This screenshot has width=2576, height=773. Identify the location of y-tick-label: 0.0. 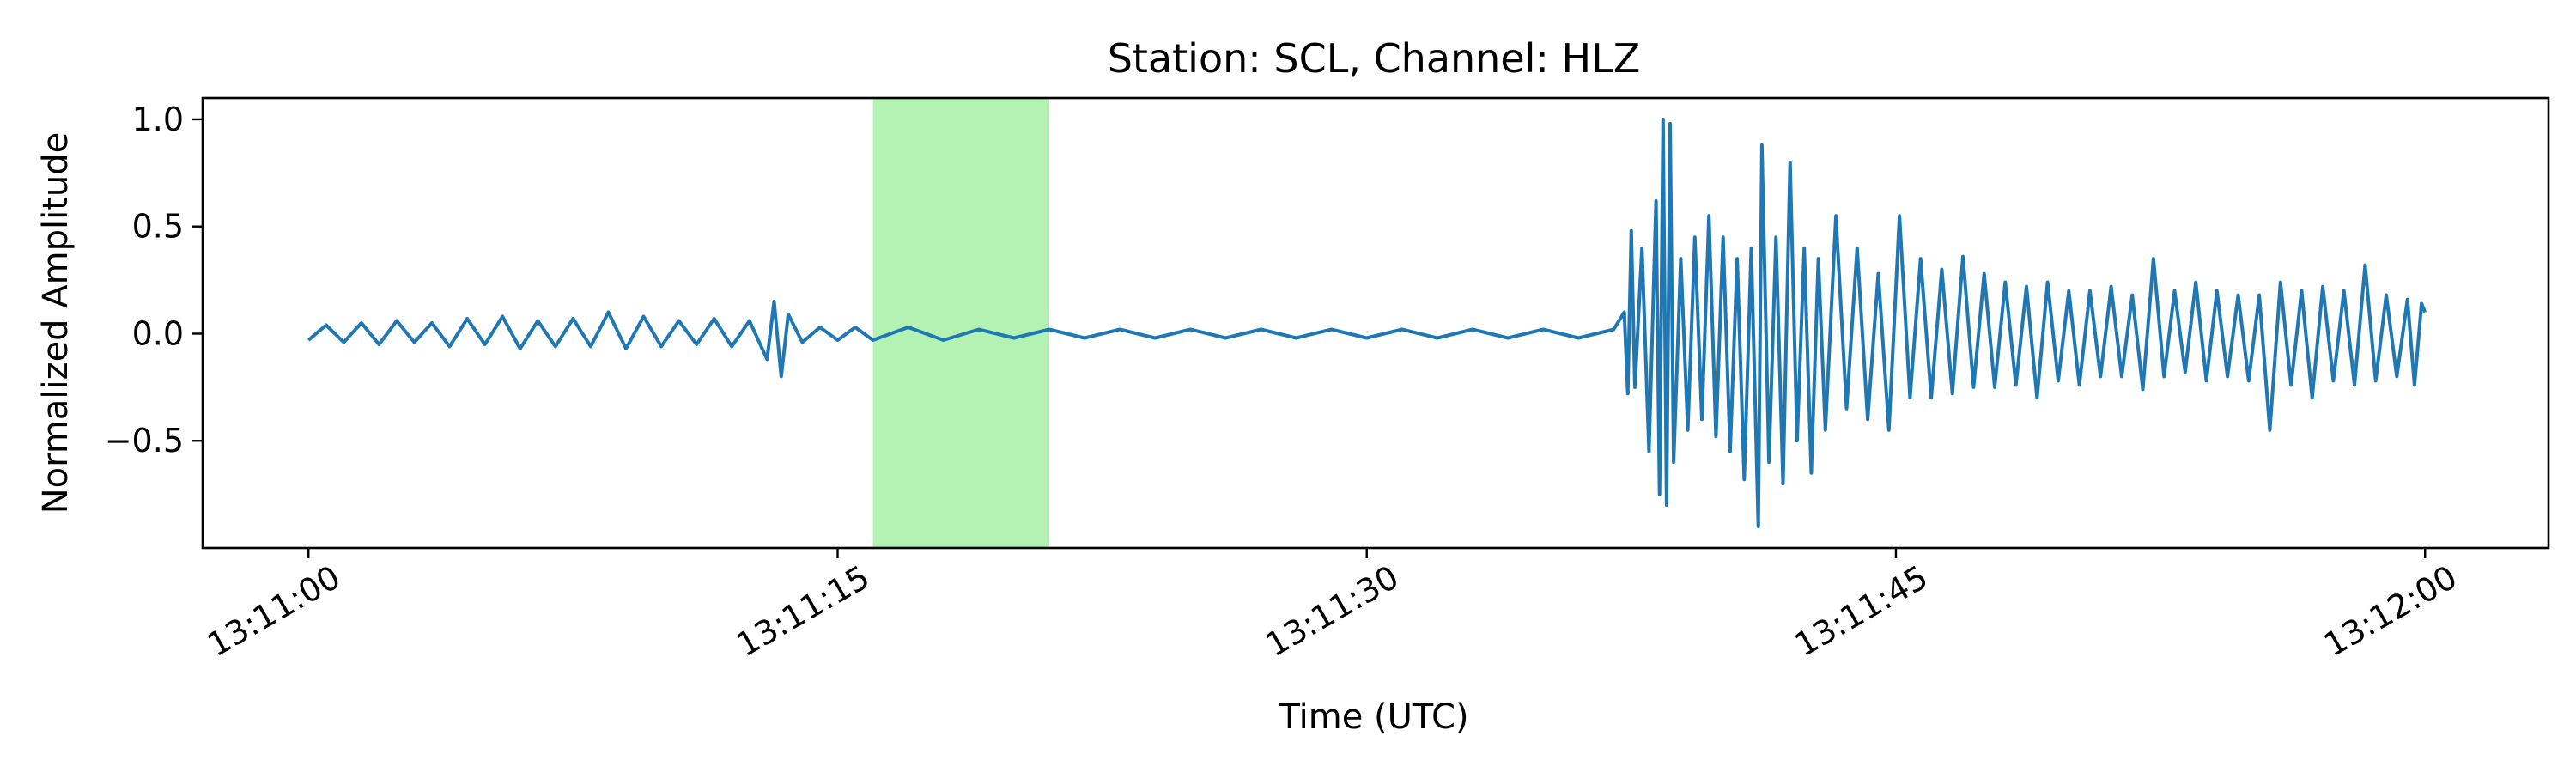
(158, 333).